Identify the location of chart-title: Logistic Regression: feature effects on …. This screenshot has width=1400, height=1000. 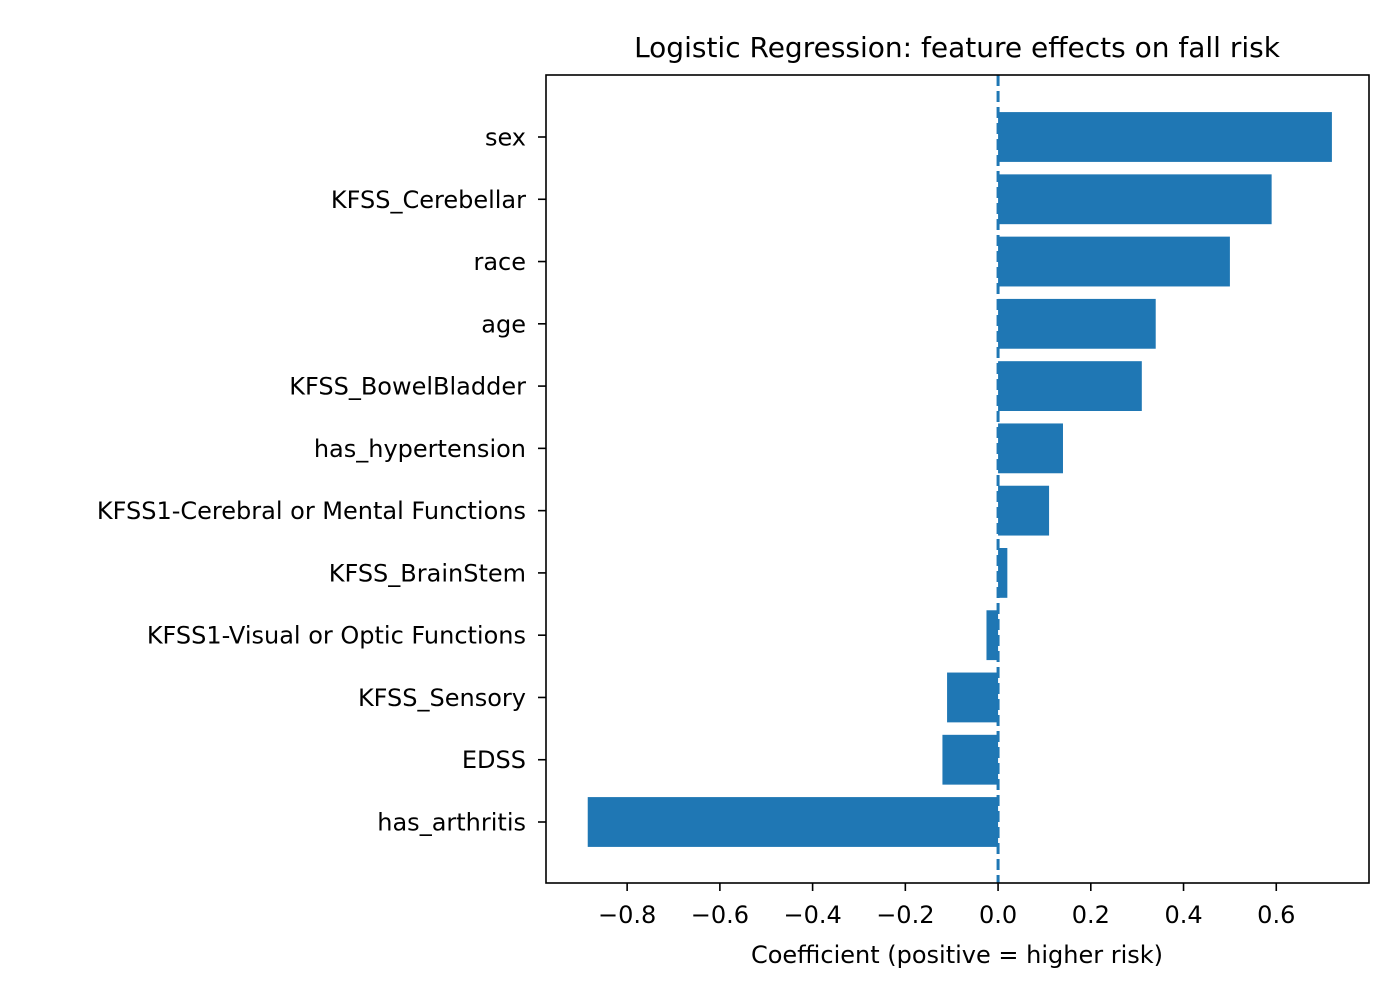
(957, 47).